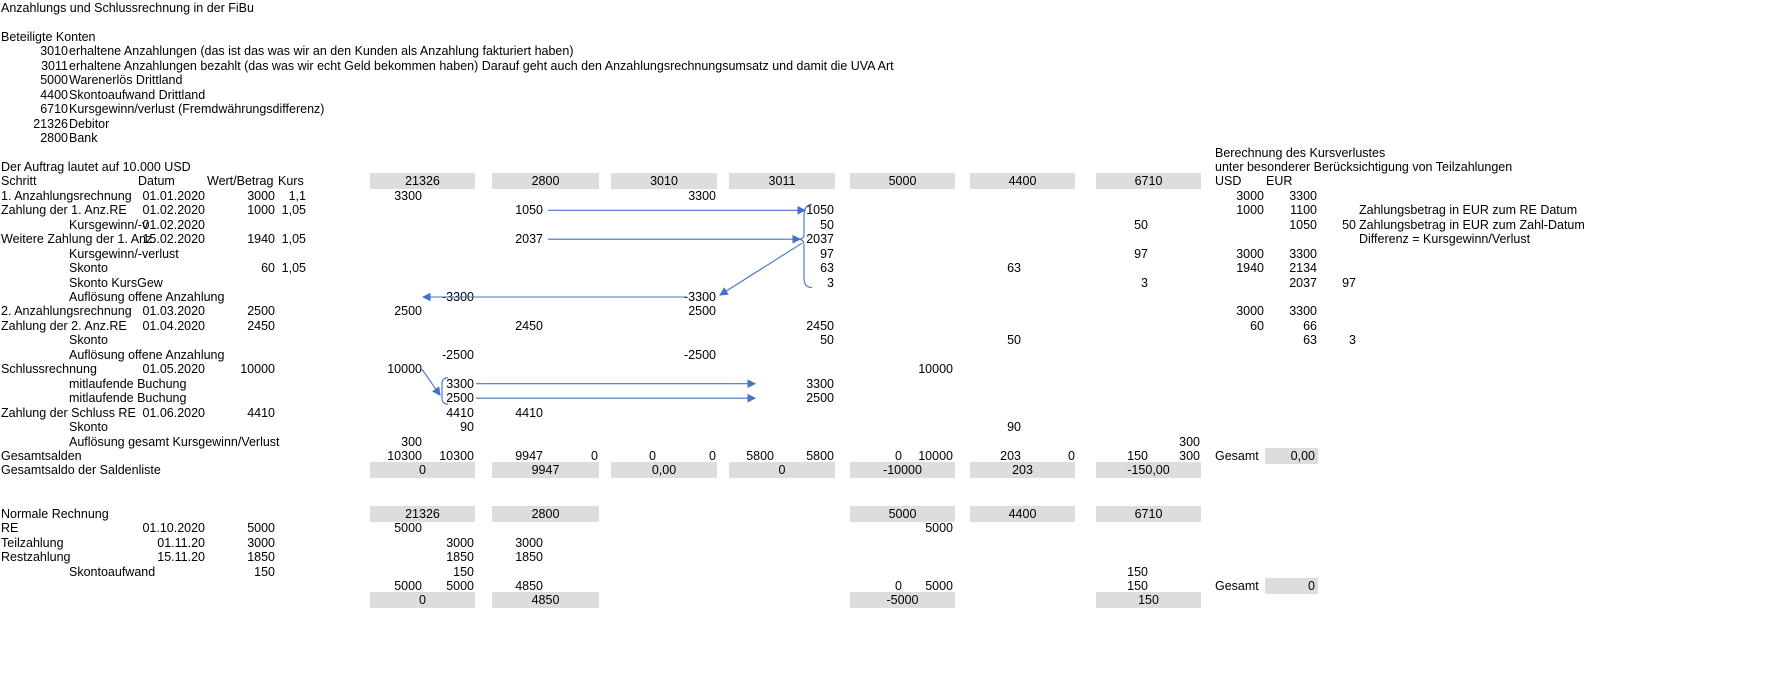 The height and width of the screenshot is (685, 1775). I want to click on booking-amount: 60, so click(268, 268).